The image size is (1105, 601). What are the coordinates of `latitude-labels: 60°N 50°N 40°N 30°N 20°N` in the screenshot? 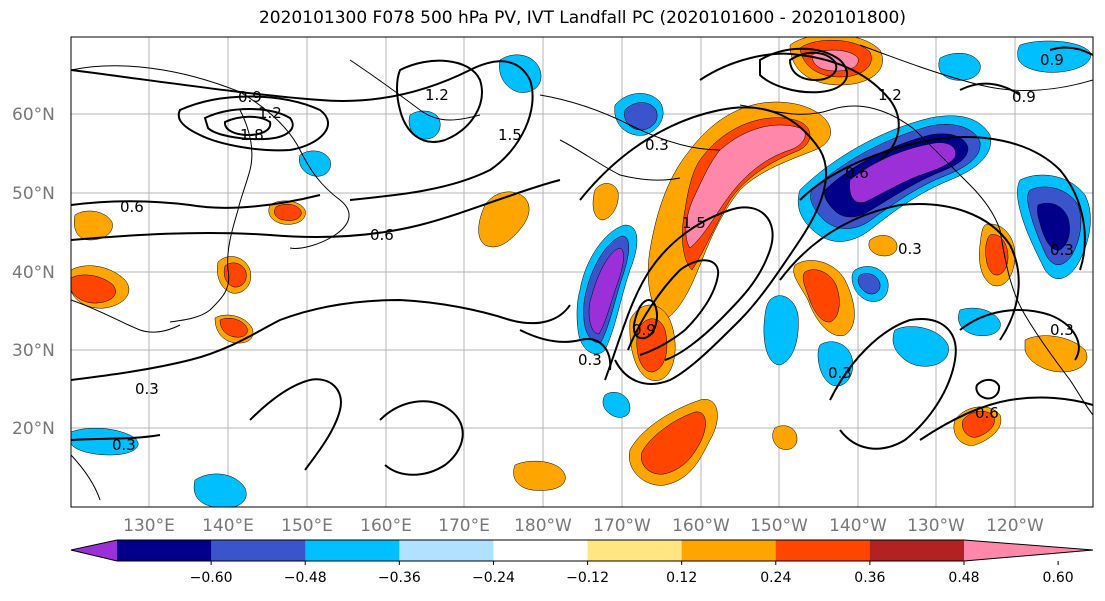 It's located at (33, 272).